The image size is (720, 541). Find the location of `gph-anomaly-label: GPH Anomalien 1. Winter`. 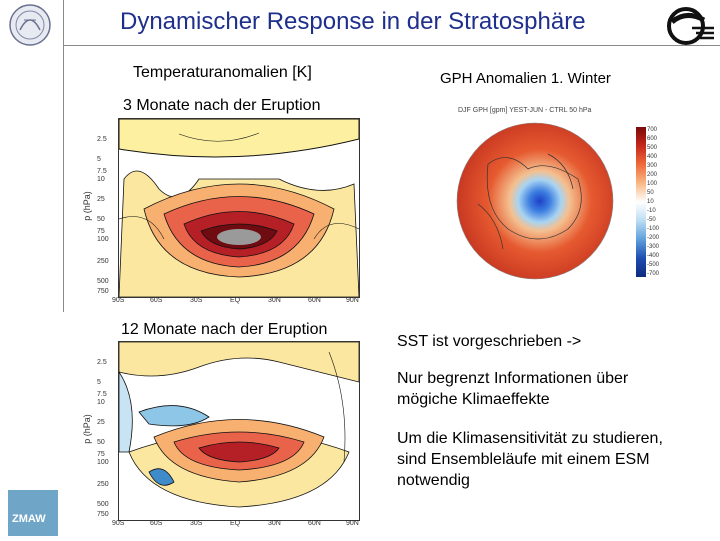

gph-anomaly-label: GPH Anomalien 1. Winter is located at coordinates (525, 78).